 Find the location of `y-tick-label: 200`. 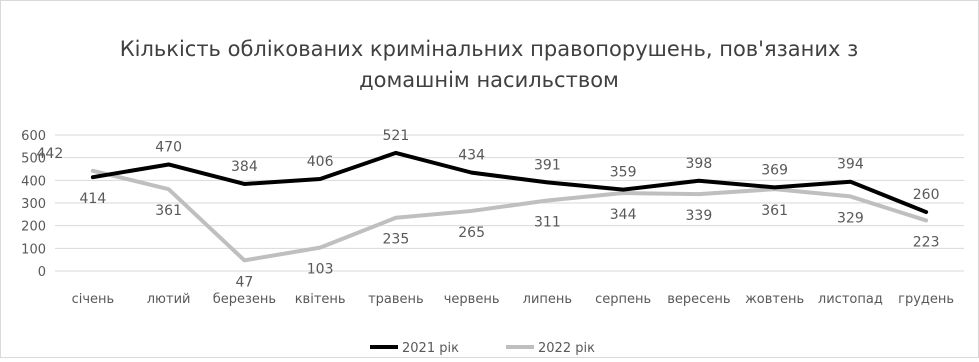

y-tick-label: 200 is located at coordinates (33, 227).